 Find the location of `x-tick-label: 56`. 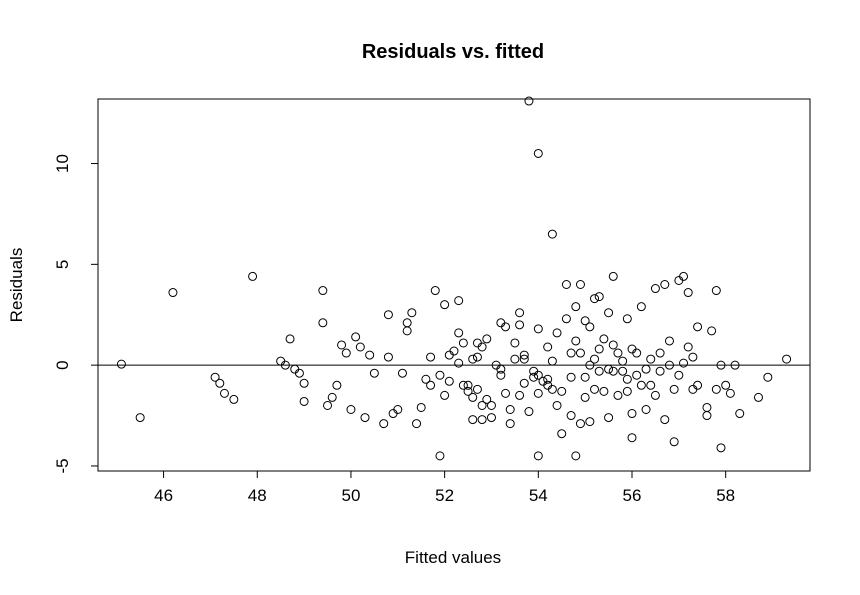

x-tick-label: 56 is located at coordinates (632, 495).